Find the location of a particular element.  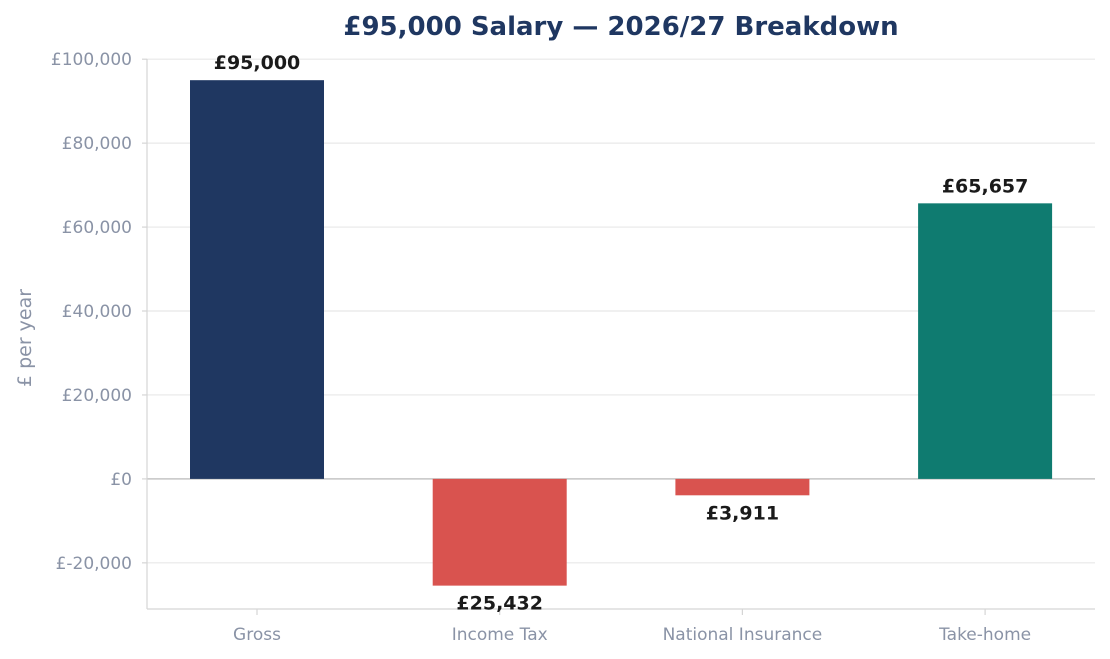

y-tick-label: £100,000 is located at coordinates (91, 60).